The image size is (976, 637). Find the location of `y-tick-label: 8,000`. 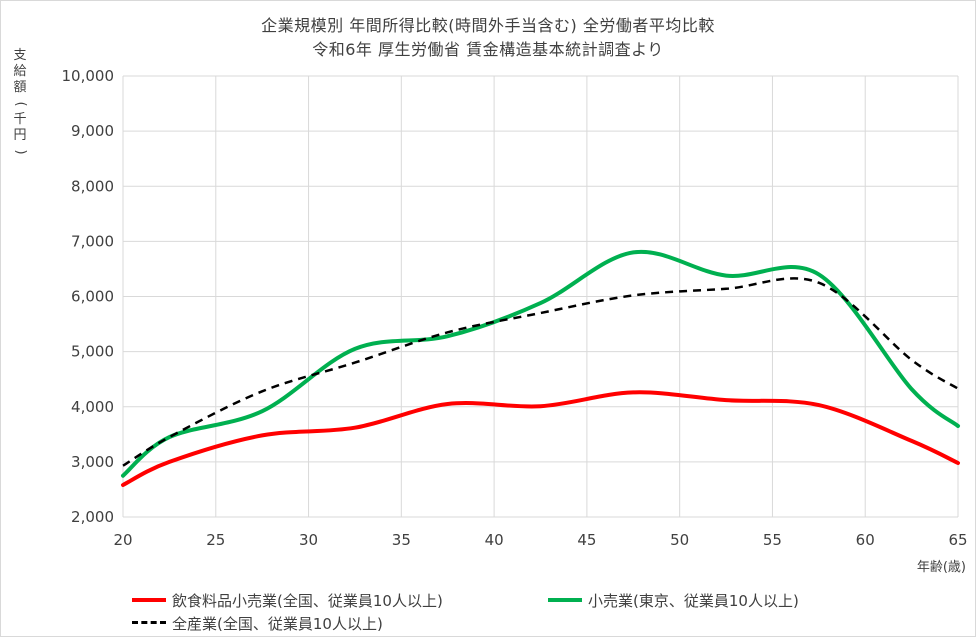

y-tick-label: 8,000 is located at coordinates (92, 186).